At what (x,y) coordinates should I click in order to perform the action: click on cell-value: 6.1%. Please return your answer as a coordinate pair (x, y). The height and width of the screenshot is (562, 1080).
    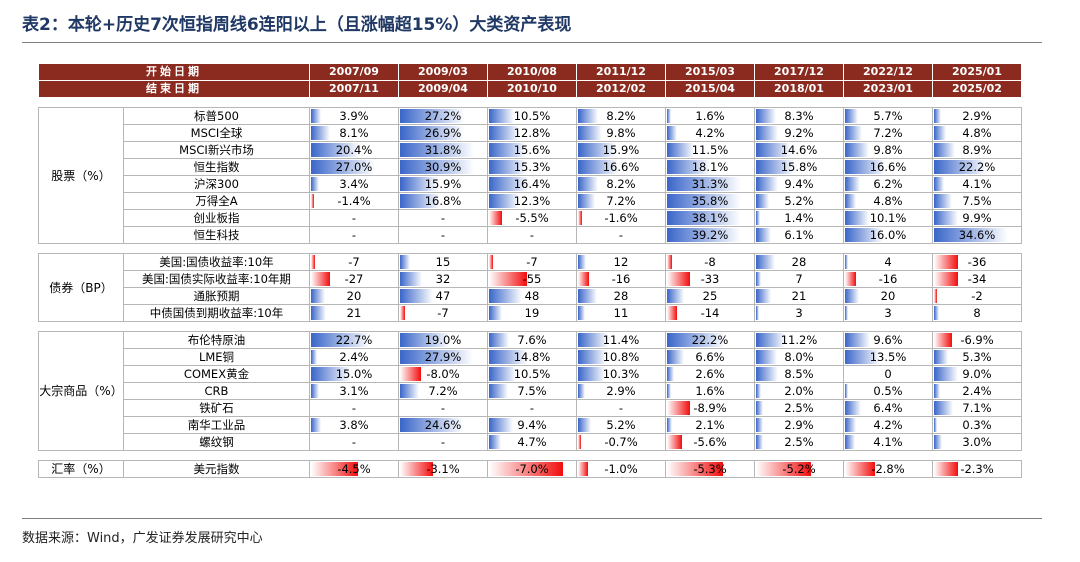
    Looking at the image, I should click on (799, 235).